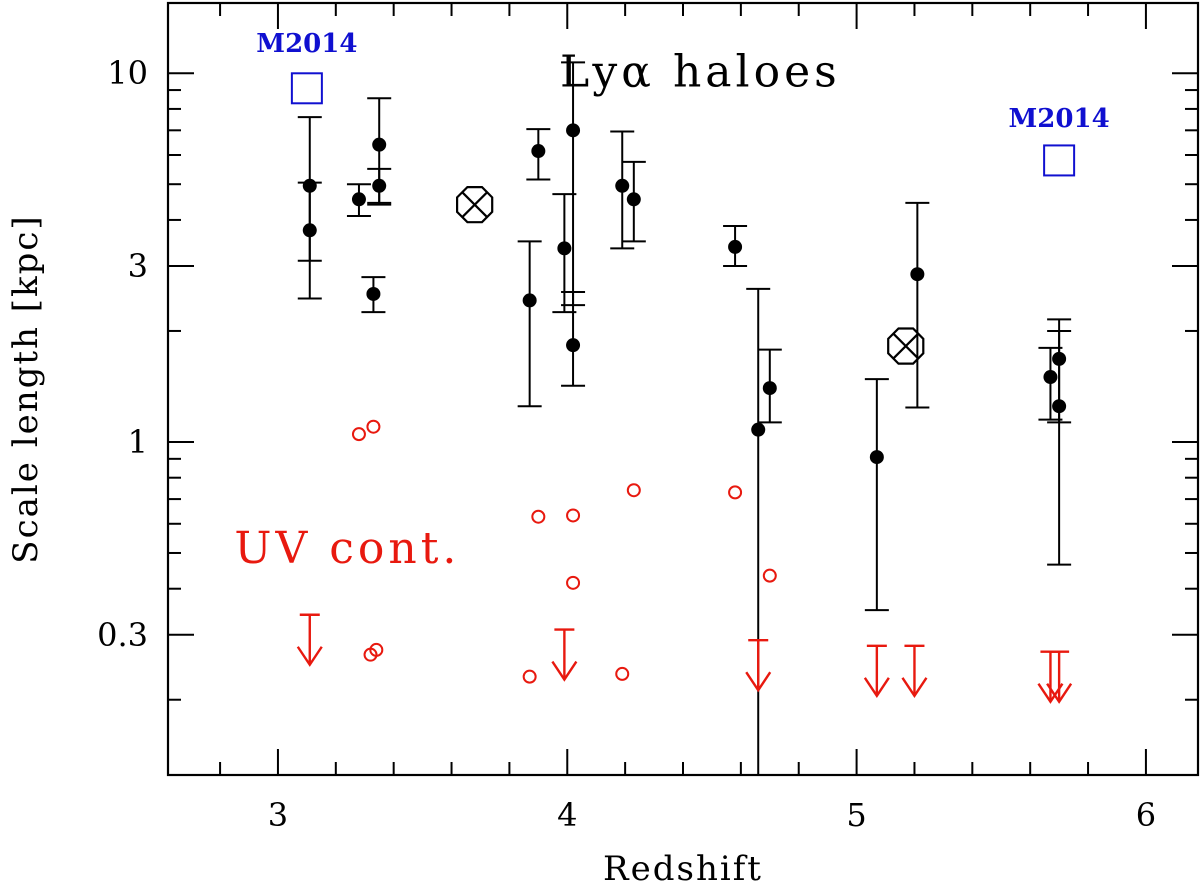 The height and width of the screenshot is (887, 1200). Describe the element at coordinates (26, 388) in the screenshot. I see `y-axis-label: Scale length [kpc]` at that location.